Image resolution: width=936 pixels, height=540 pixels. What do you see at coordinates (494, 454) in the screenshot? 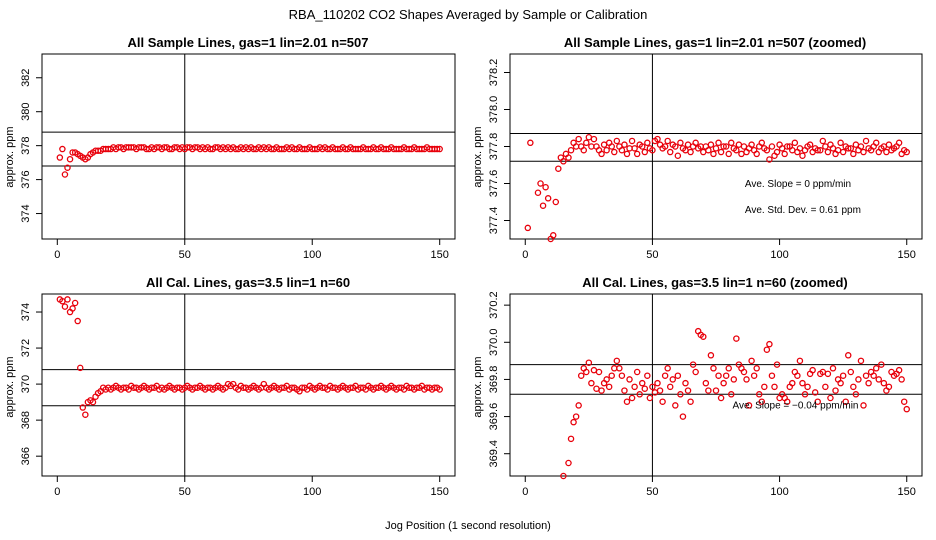
I see `y-tick-label: 369.4` at bounding box center [494, 454].